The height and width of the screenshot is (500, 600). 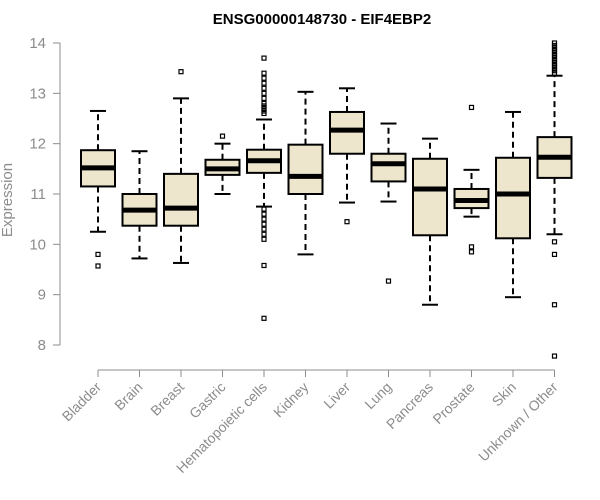 What do you see at coordinates (167, 399) in the screenshot?
I see `x-tick-label: Breast` at bounding box center [167, 399].